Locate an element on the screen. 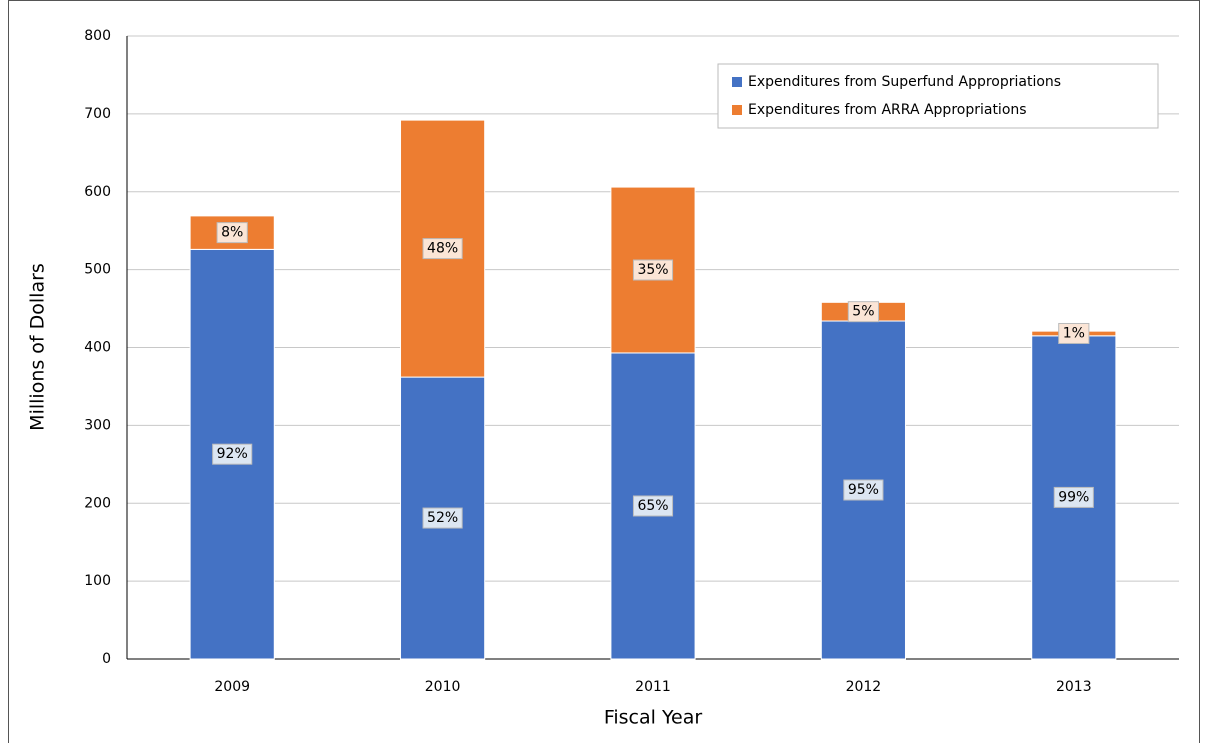 This screenshot has height=743, width=1209. data-label: 8% is located at coordinates (232, 233).